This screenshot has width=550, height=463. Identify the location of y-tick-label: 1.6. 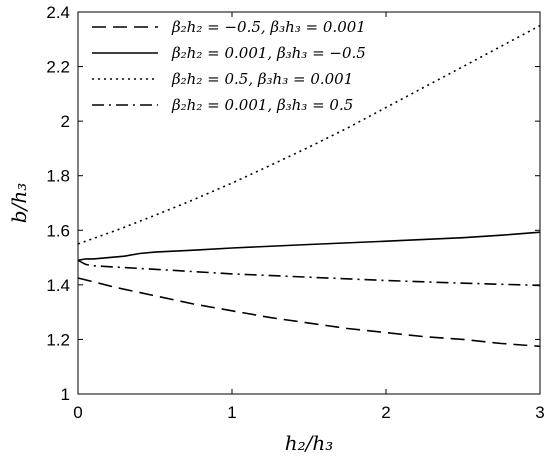
(58, 230).